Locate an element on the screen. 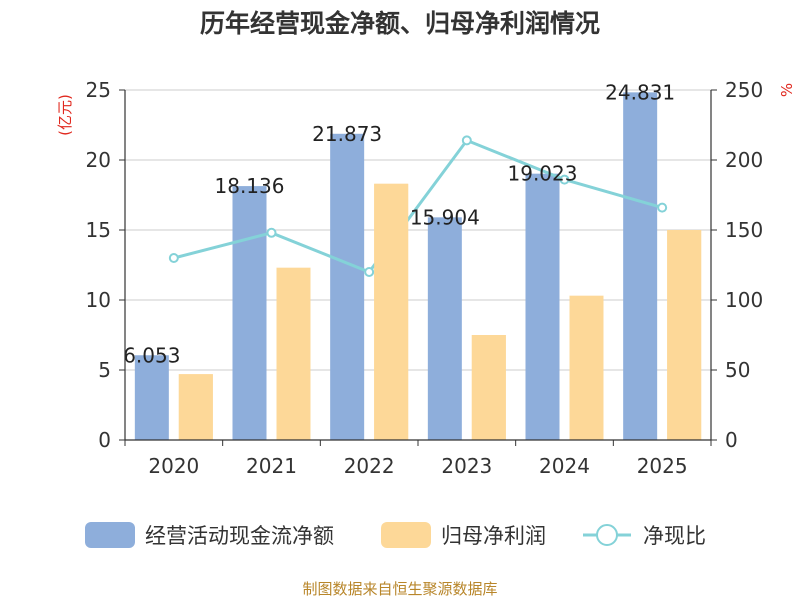  x-tick-label: 2021 is located at coordinates (271, 466).